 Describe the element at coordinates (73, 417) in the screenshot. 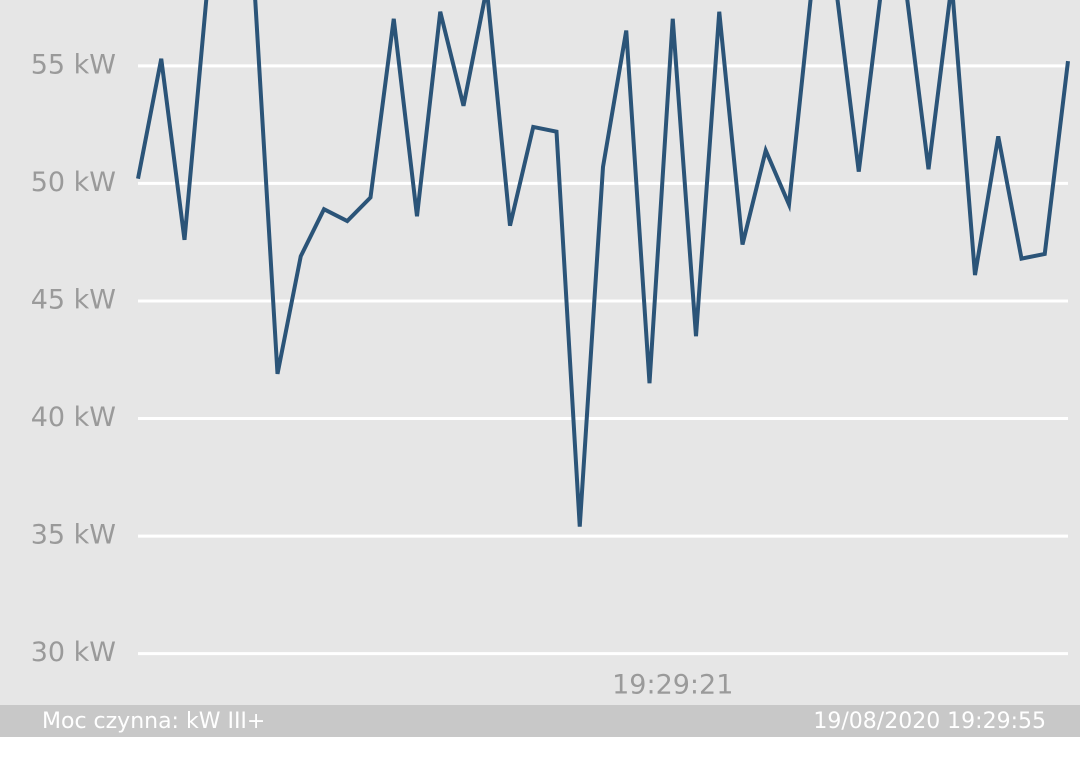

I see `y-tick-label: 40 kW` at that location.